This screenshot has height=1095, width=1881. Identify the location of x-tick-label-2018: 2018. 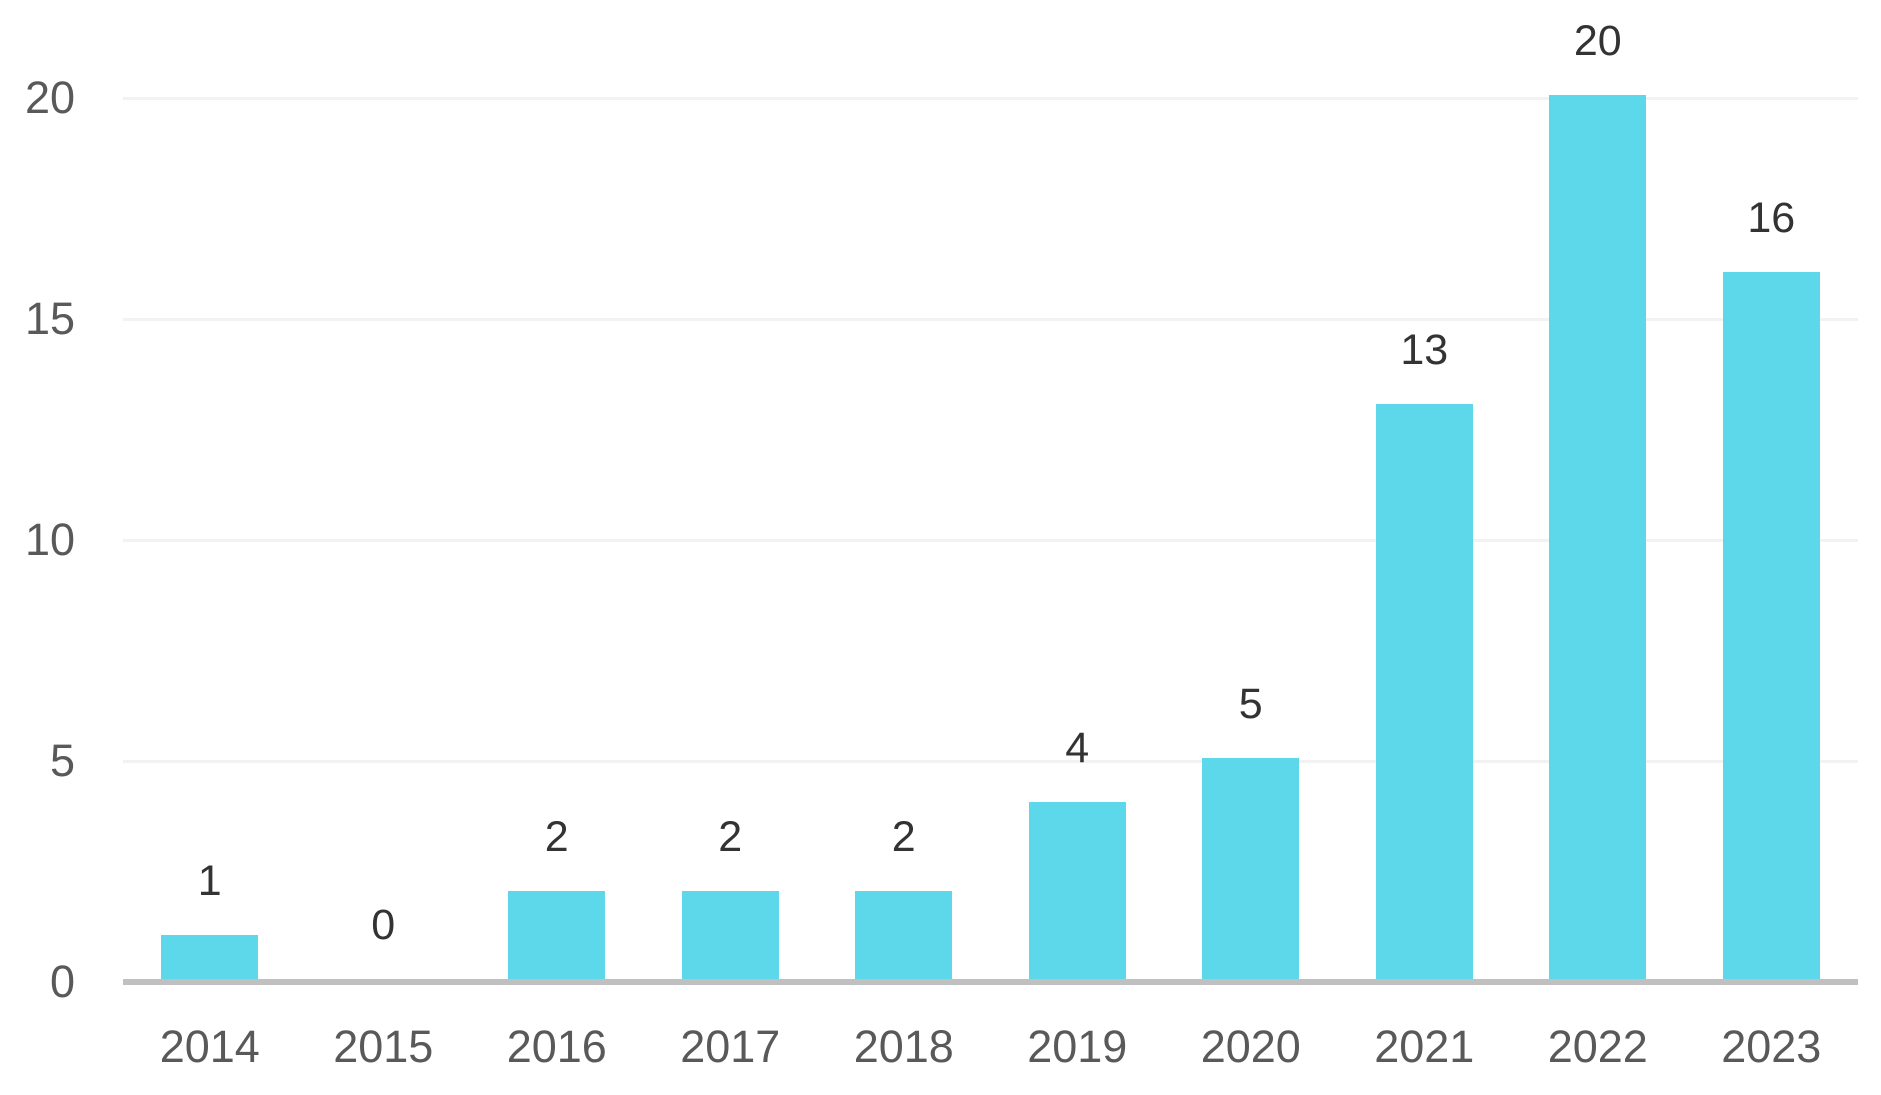
(903, 1046).